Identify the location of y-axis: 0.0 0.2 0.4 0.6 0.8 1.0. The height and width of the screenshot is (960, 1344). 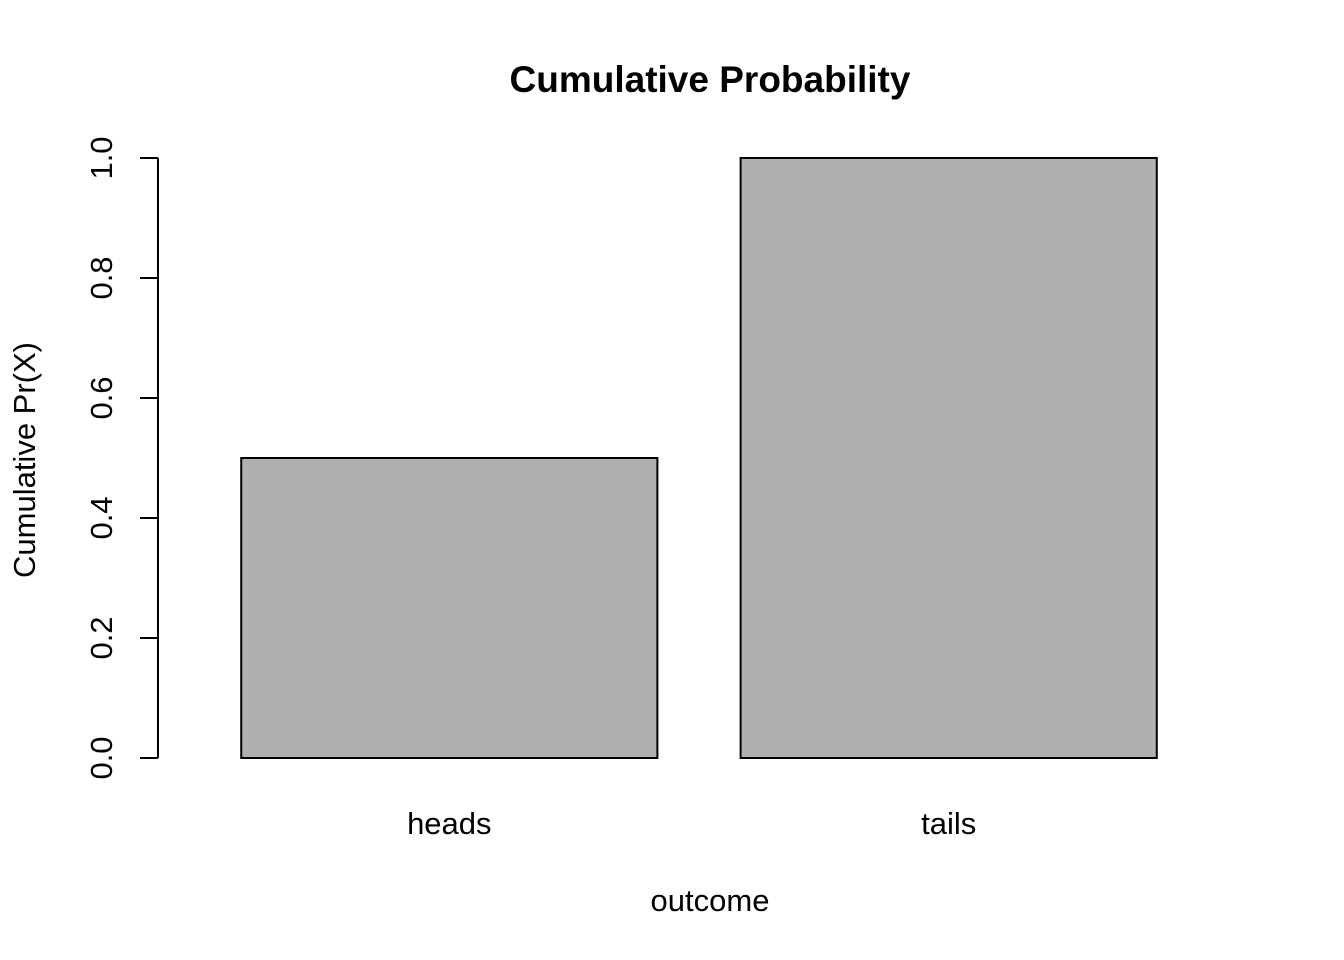
(121, 458).